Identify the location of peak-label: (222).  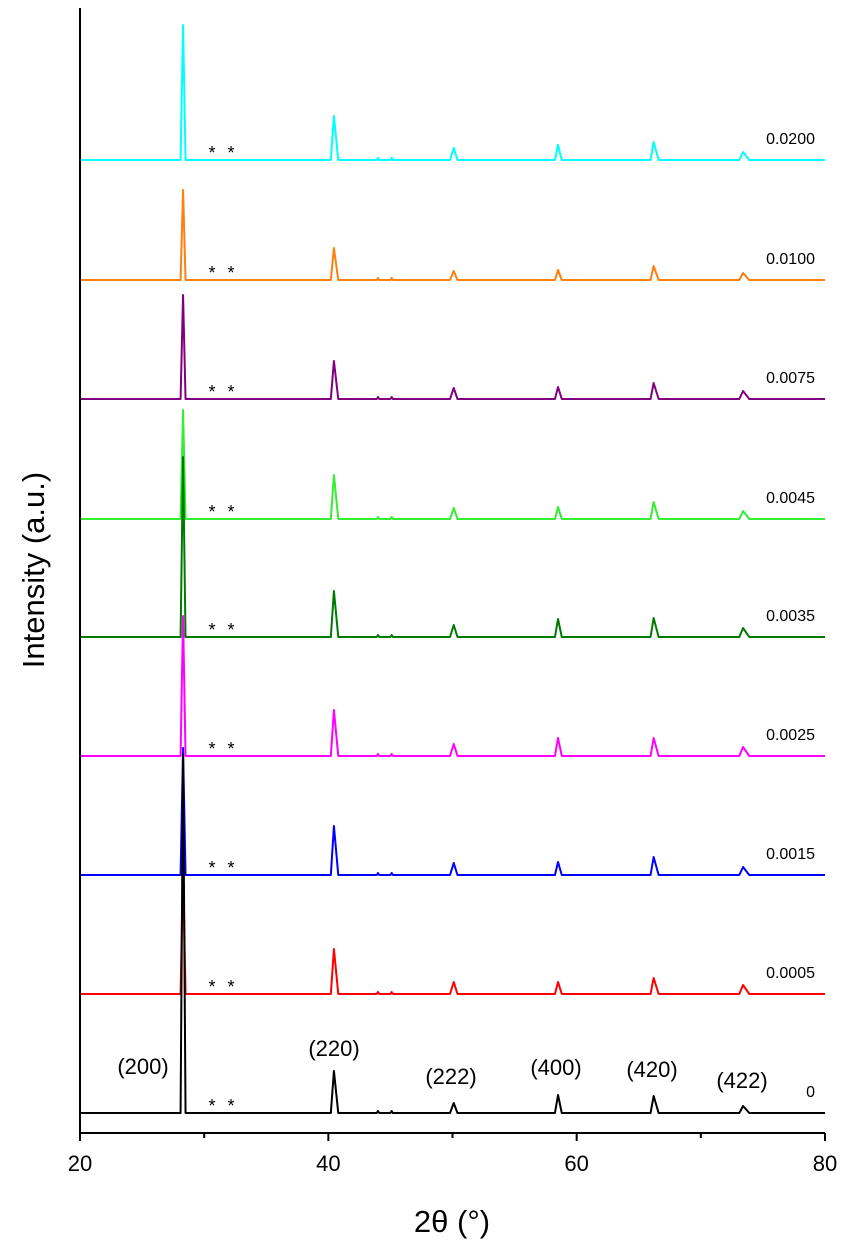
(450, 1076).